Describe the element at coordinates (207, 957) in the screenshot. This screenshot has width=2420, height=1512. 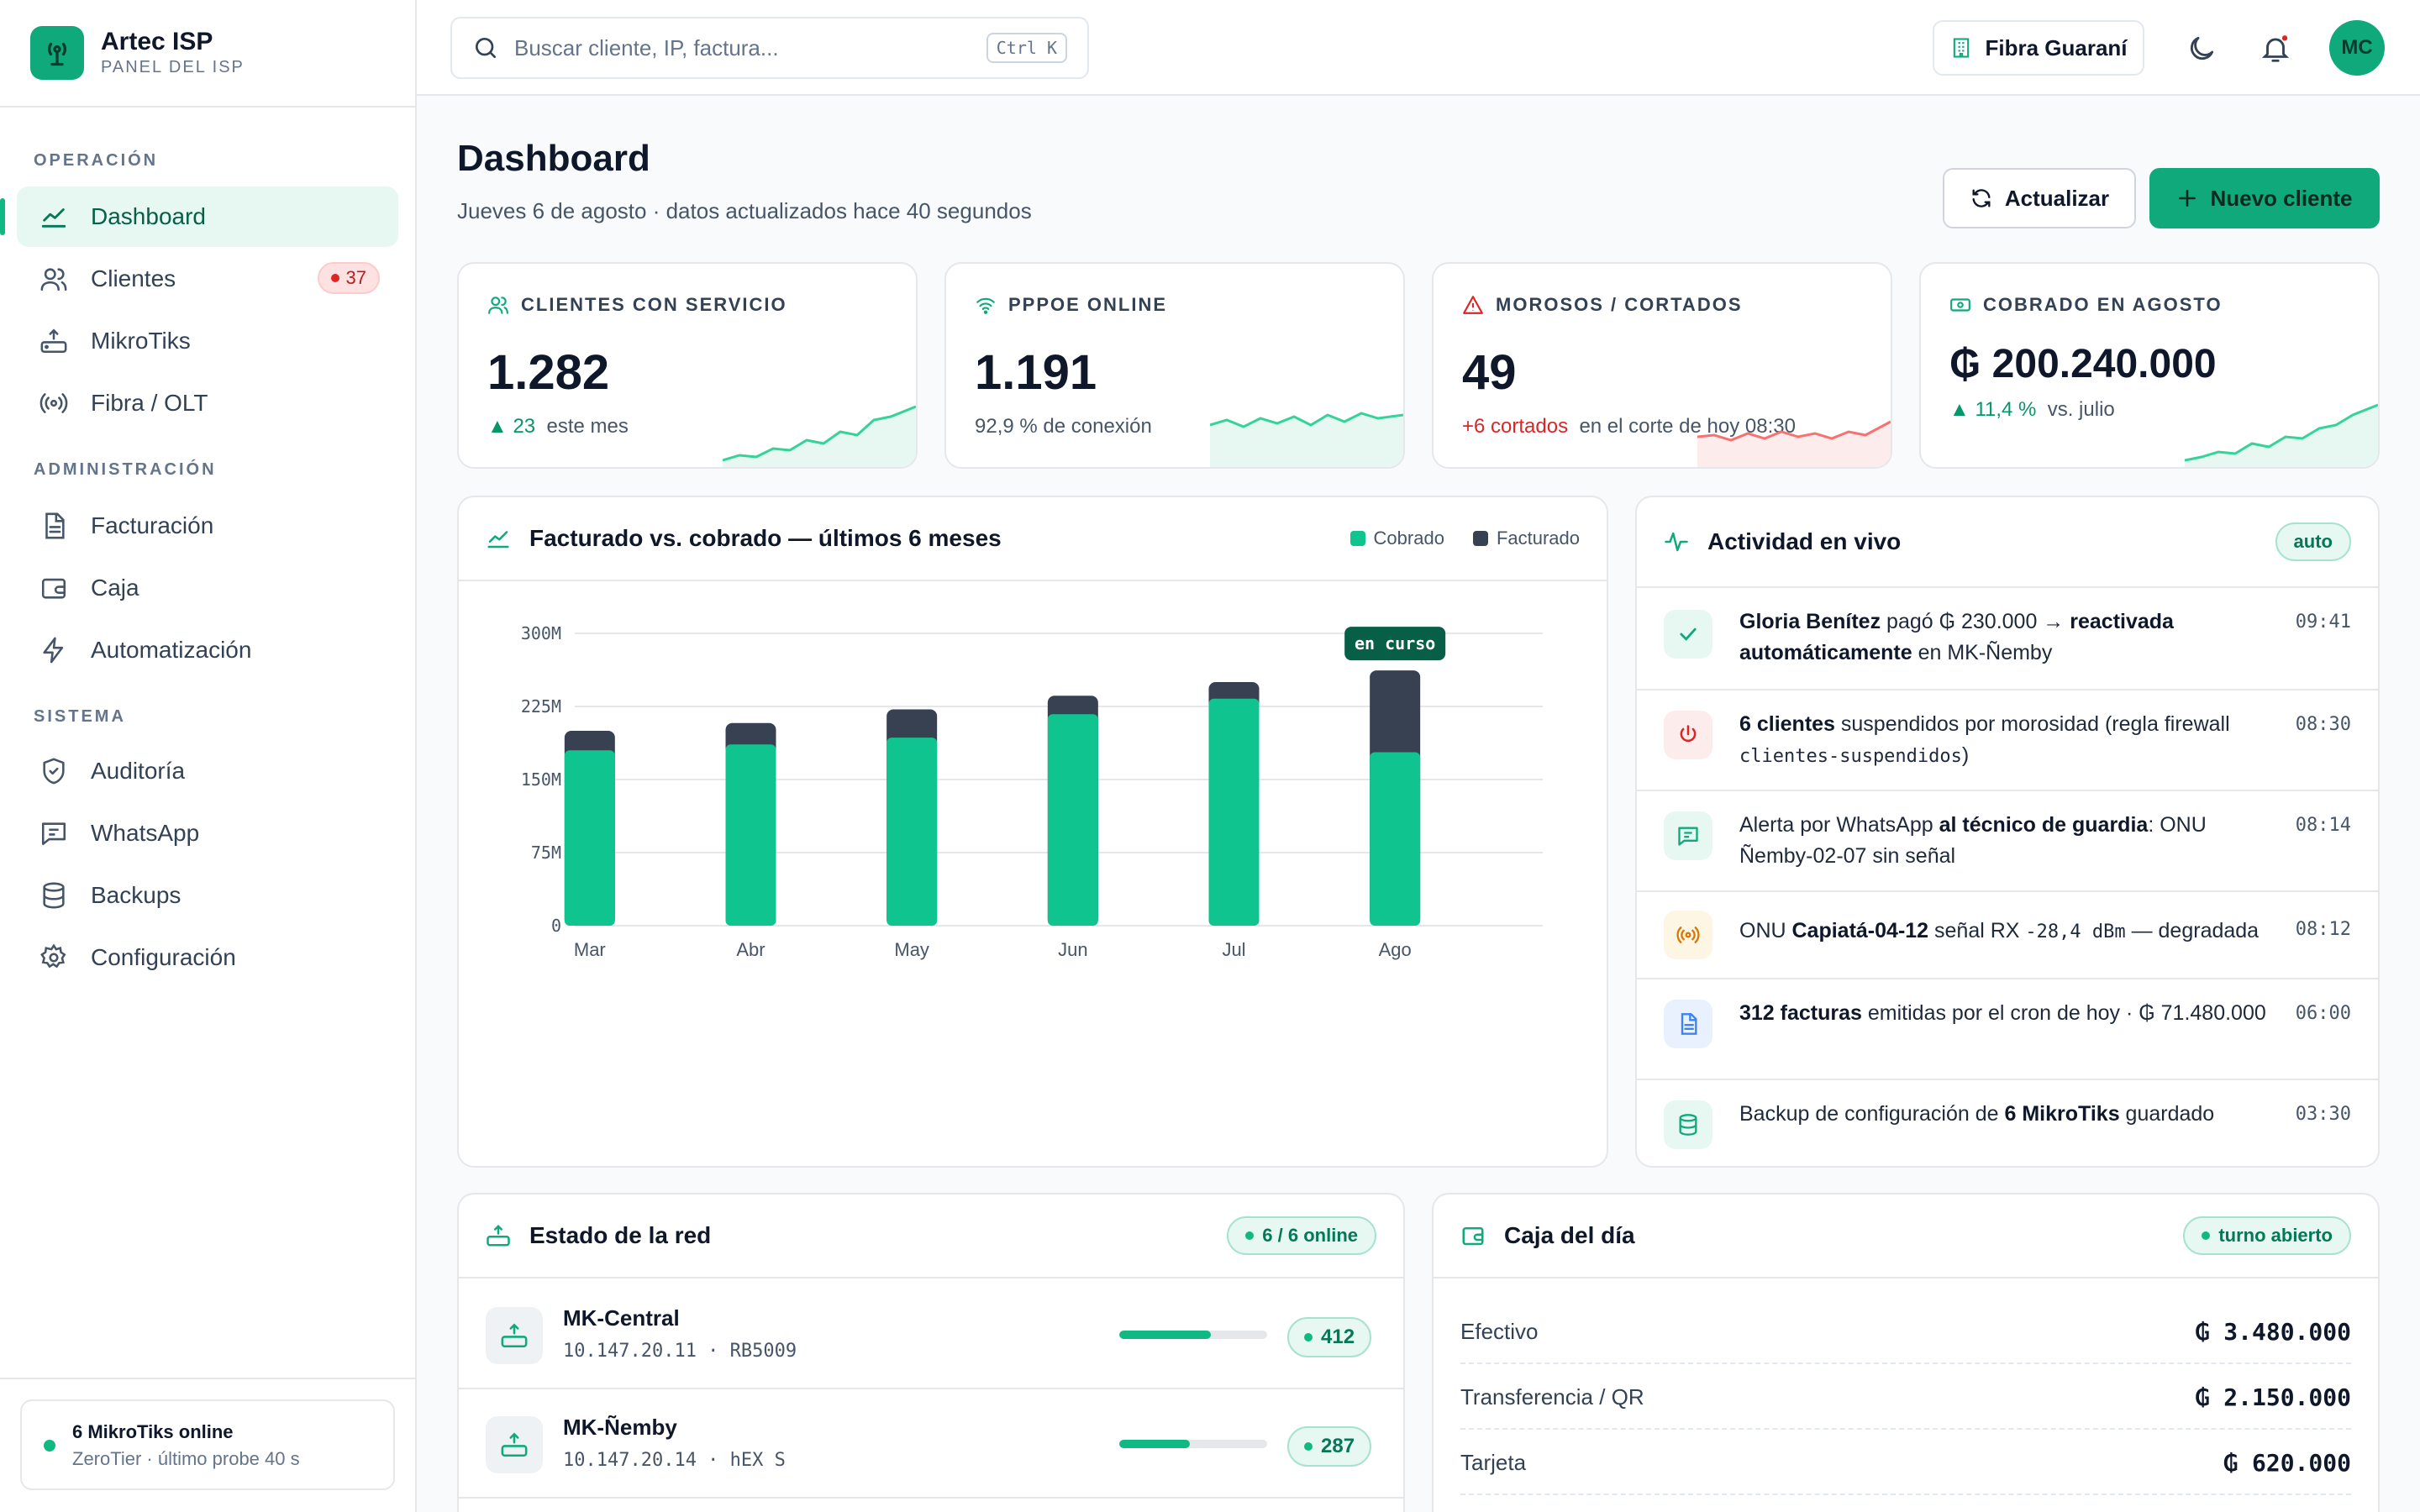
I see `sidebar-item-configuracion: Configuración` at that location.